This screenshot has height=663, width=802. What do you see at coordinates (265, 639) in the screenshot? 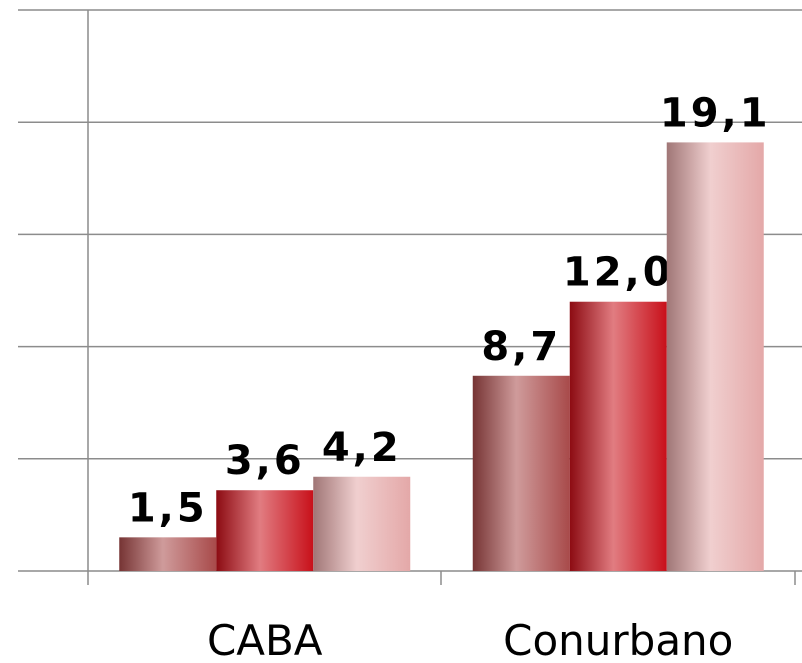
I see `x-tick-label: CABA` at bounding box center [265, 639].